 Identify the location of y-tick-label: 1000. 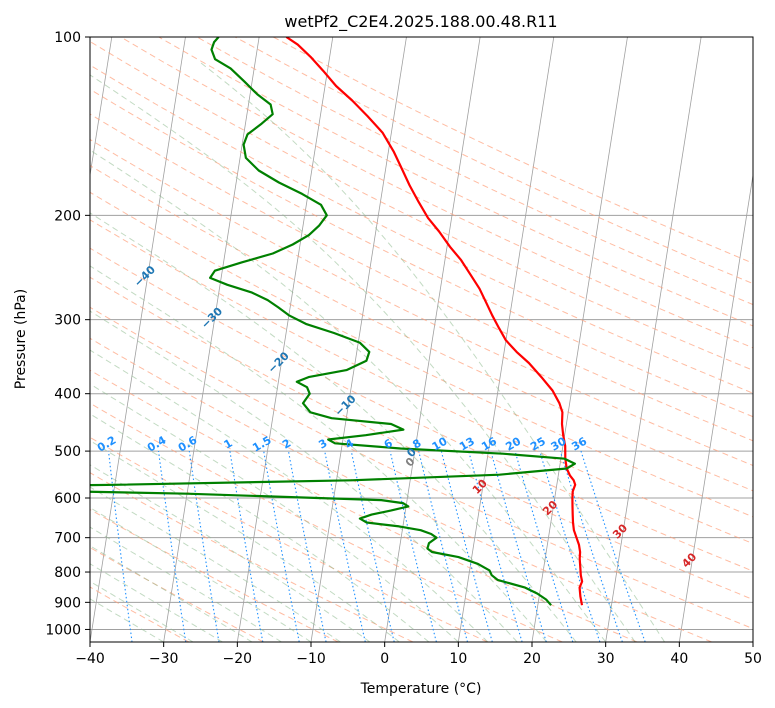
(63, 630).